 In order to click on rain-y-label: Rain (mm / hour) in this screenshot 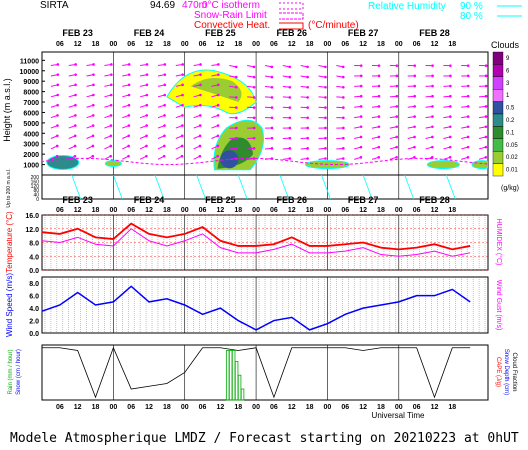, I will do `click(11, 371)`.